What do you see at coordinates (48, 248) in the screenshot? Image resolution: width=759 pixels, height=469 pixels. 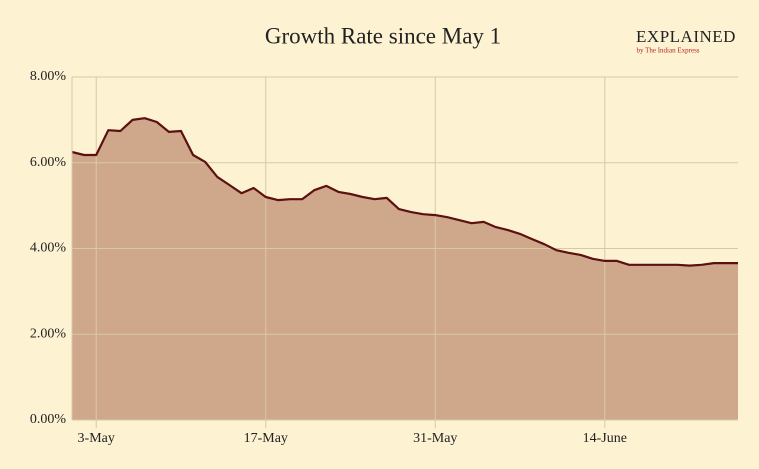 I see `y-tick-label: 4.00%` at bounding box center [48, 248].